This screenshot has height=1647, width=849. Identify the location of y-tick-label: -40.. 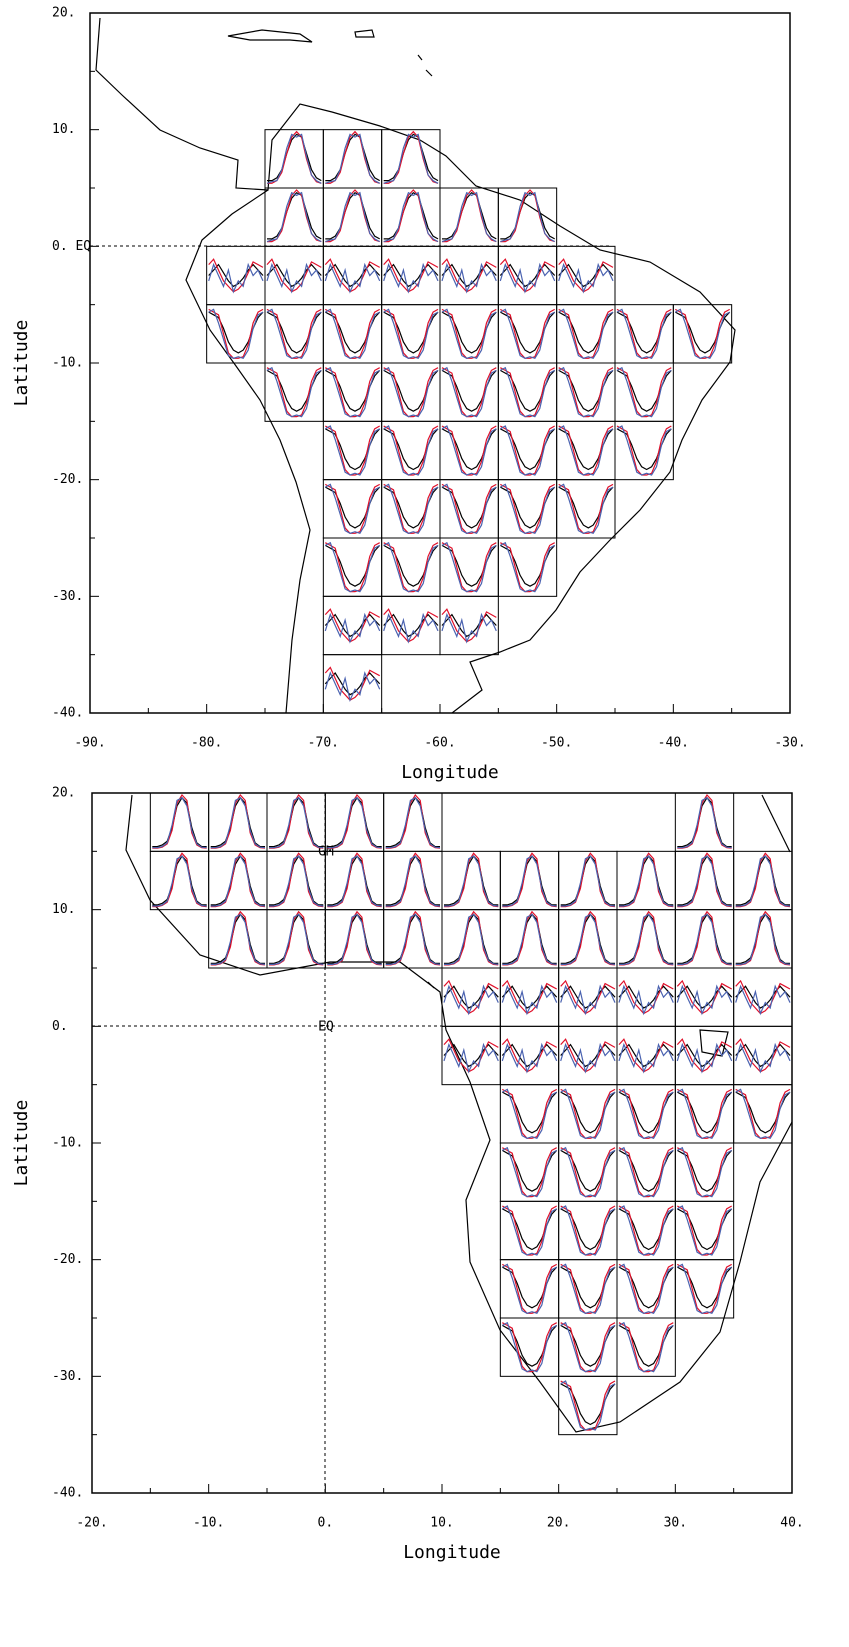
(67, 713).